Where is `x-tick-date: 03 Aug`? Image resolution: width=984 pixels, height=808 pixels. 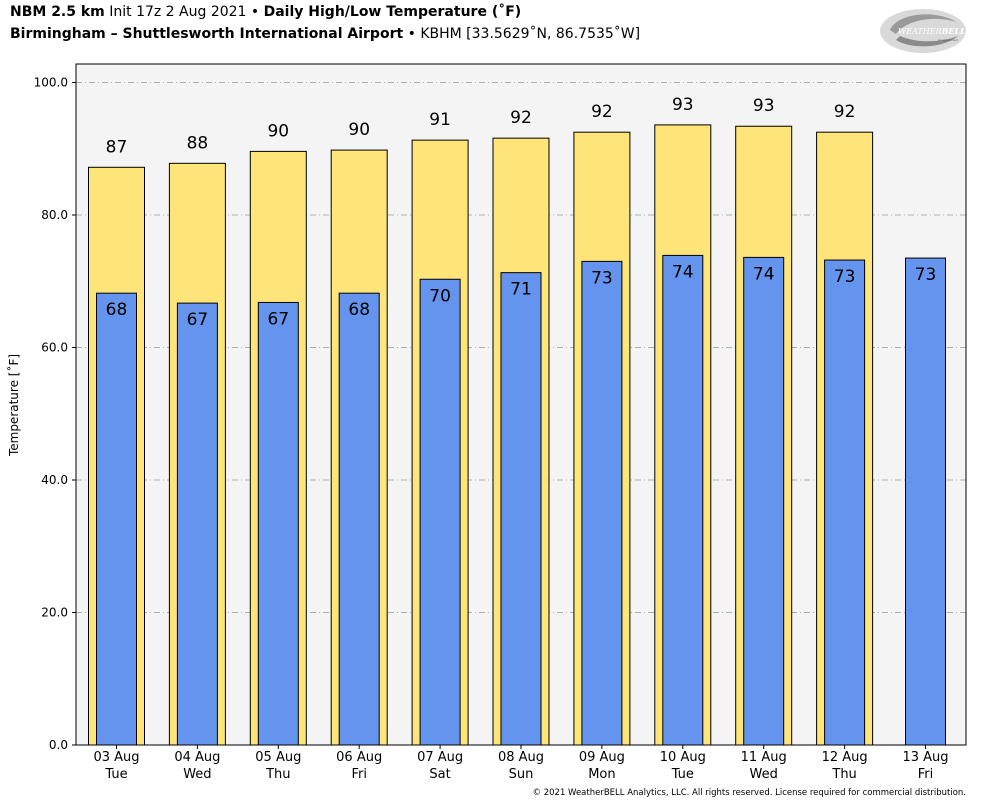 x-tick-date: 03 Aug is located at coordinates (116, 757).